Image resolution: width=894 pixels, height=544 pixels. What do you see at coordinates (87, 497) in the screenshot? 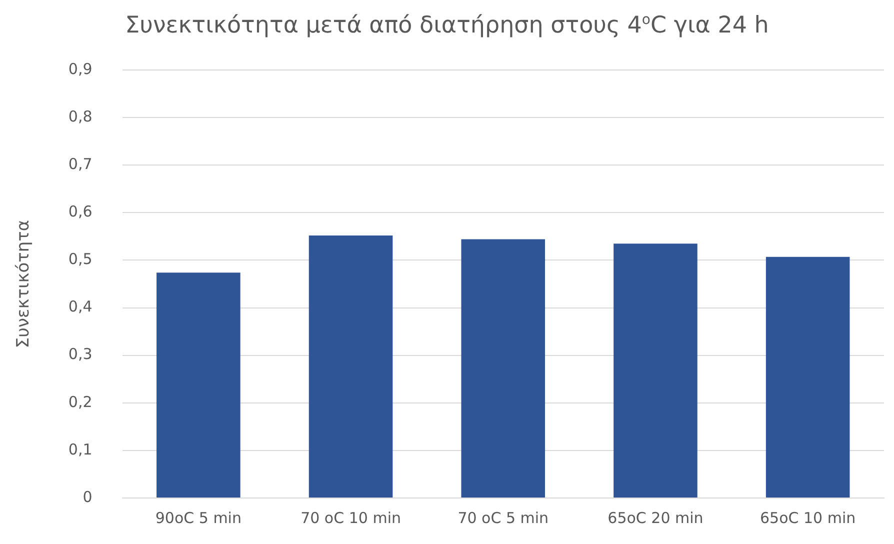
I see `y-tick-label: 0` at bounding box center [87, 497].